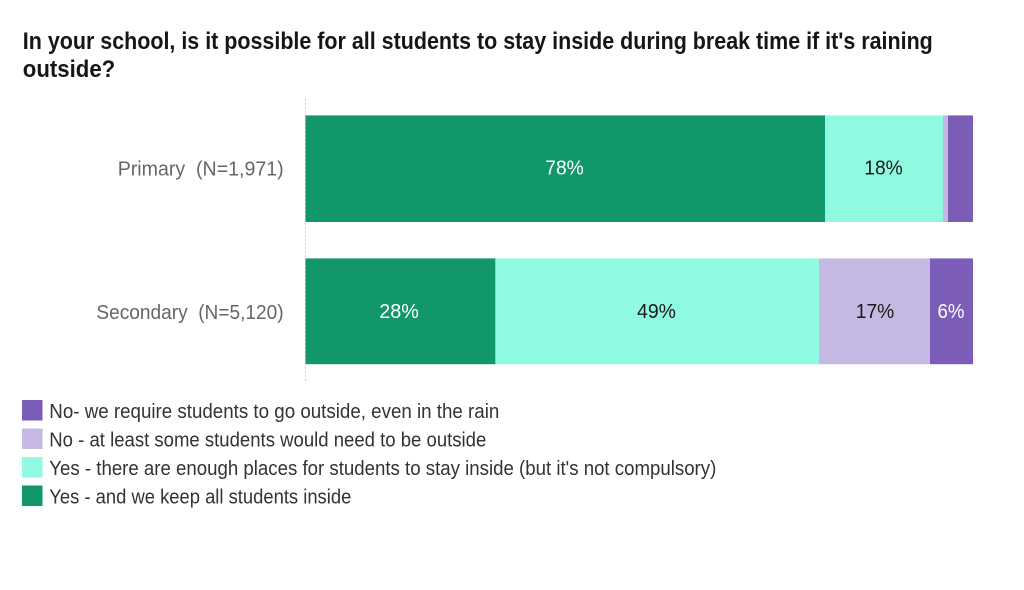  I want to click on svg-text: 28%, so click(399, 312).